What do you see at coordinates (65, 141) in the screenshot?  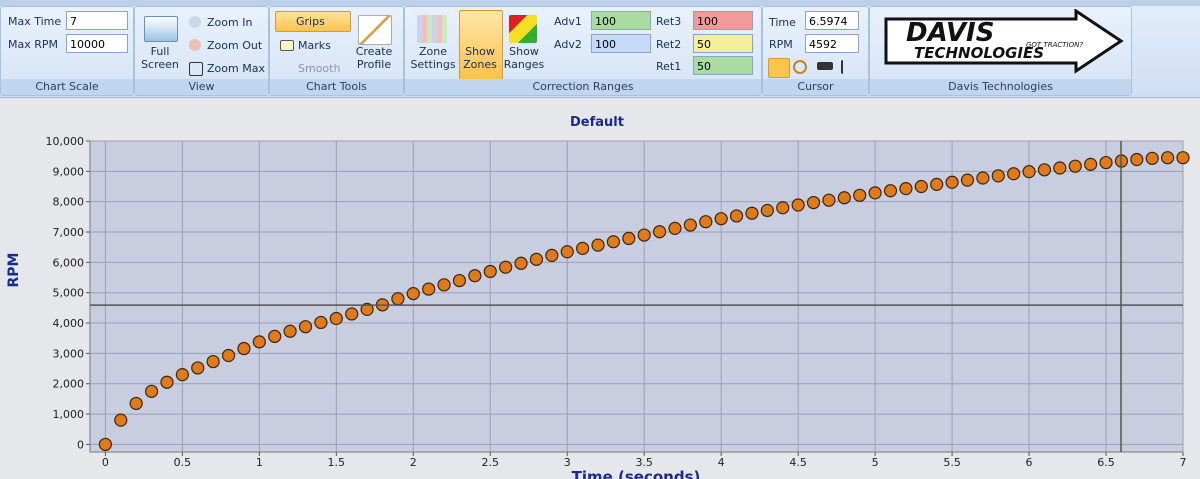 I see `y-tick-label: 10,000` at bounding box center [65, 141].